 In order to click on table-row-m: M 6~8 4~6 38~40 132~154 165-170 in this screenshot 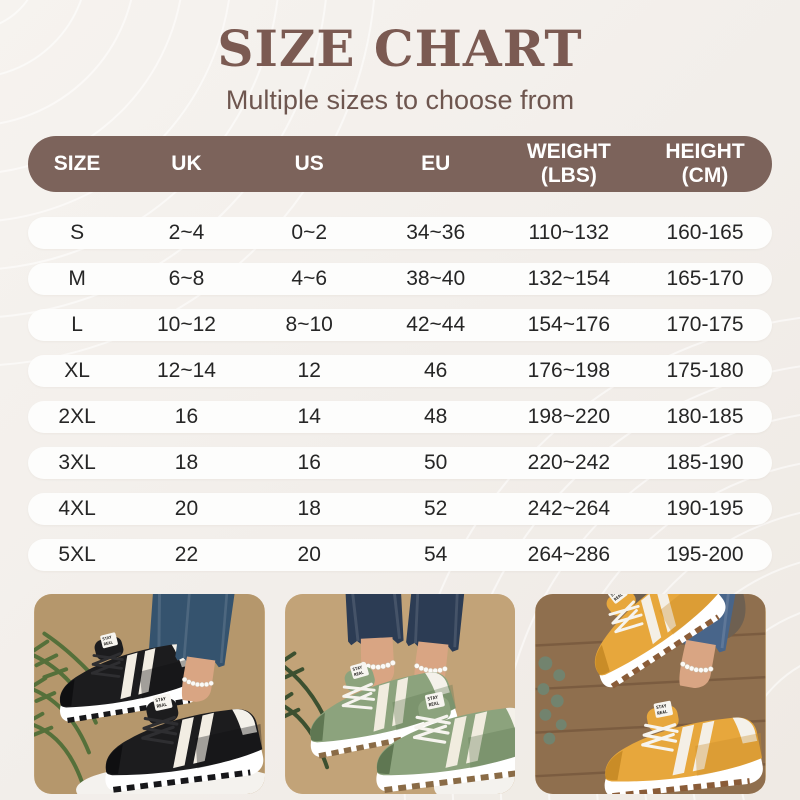, I will do `click(400, 278)`.